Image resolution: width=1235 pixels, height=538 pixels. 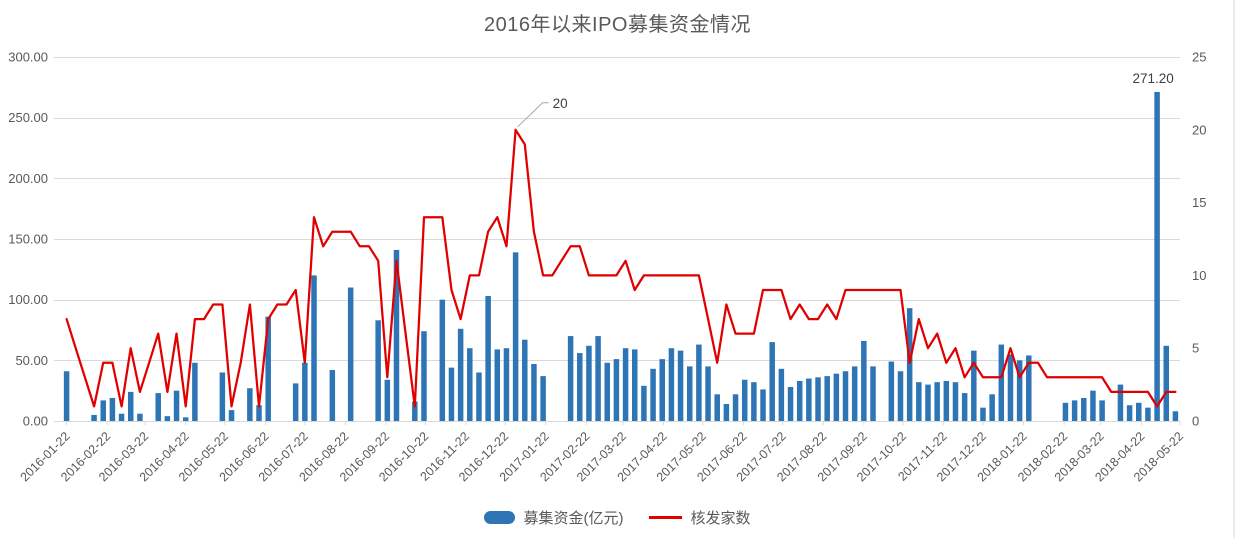 I want to click on svg-text: 200.00, so click(x=28, y=178).